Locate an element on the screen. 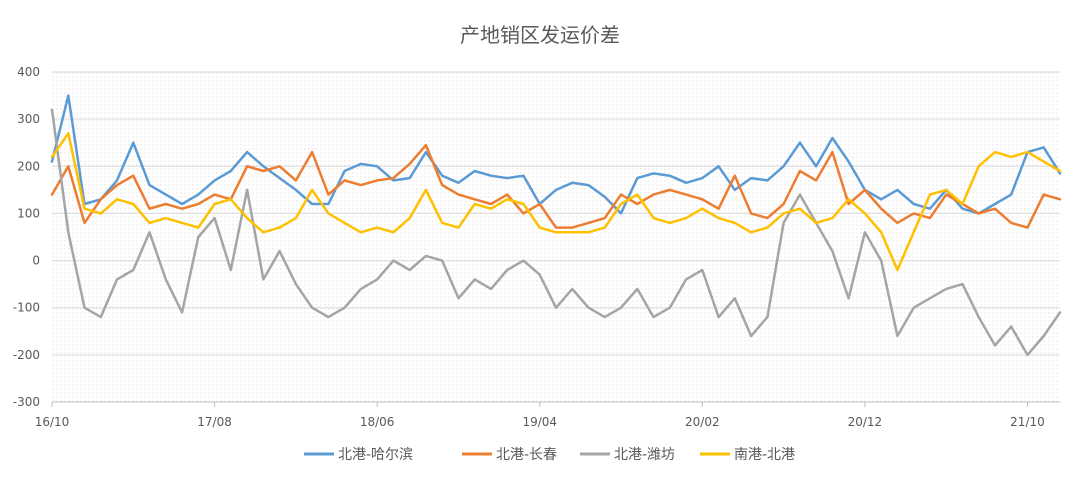  x-axis: 16/10 17/08 18/06 19/04 20/02 20/12 21/10 is located at coordinates (547, 415).